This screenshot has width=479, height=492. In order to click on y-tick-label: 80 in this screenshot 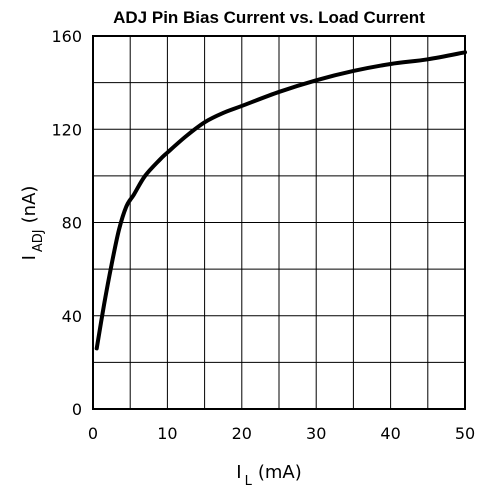, I will do `click(72, 223)`.